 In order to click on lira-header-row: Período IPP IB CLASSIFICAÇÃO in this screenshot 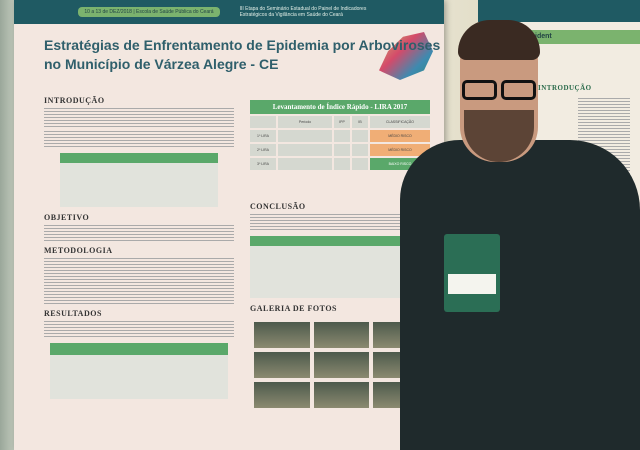, I will do `click(340, 122)`.